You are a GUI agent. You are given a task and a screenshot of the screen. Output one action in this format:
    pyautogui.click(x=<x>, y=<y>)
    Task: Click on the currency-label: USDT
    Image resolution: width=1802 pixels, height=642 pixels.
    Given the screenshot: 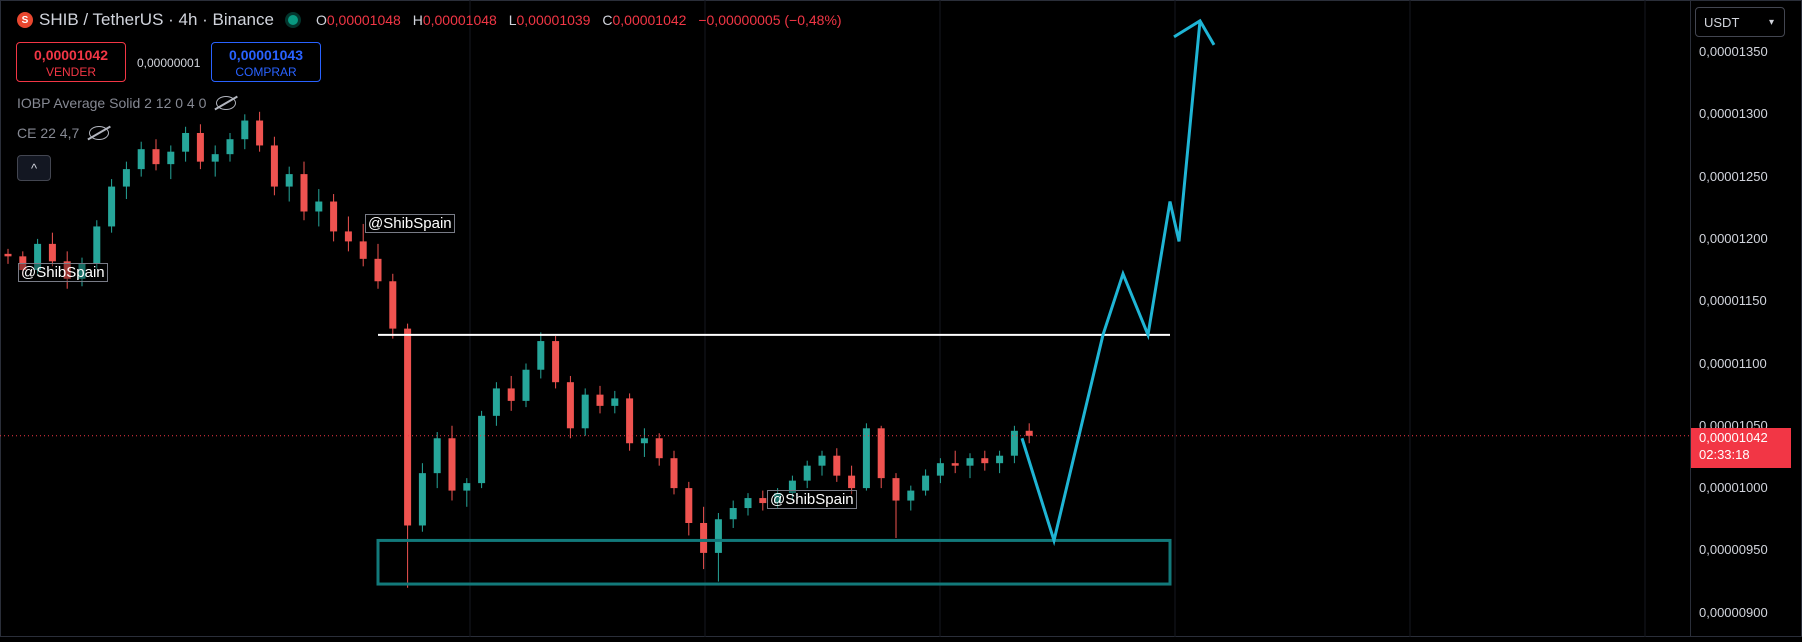 What is the action you would take?
    pyautogui.click(x=1722, y=22)
    